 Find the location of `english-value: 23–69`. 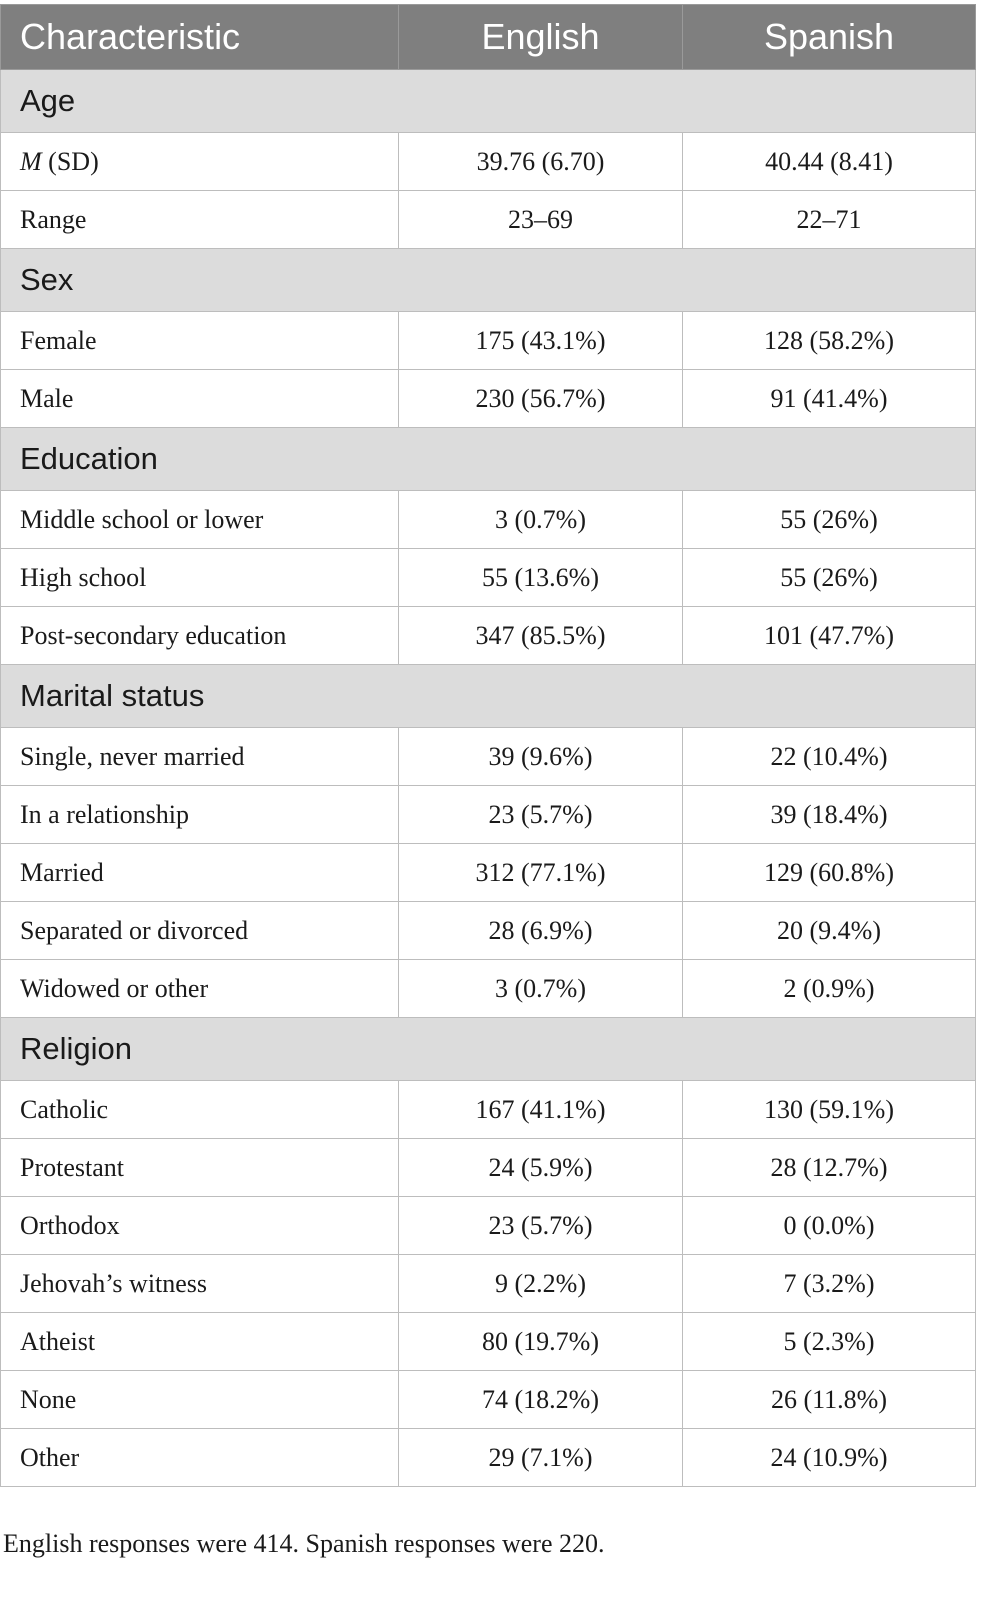

english-value: 23–69 is located at coordinates (540, 219).